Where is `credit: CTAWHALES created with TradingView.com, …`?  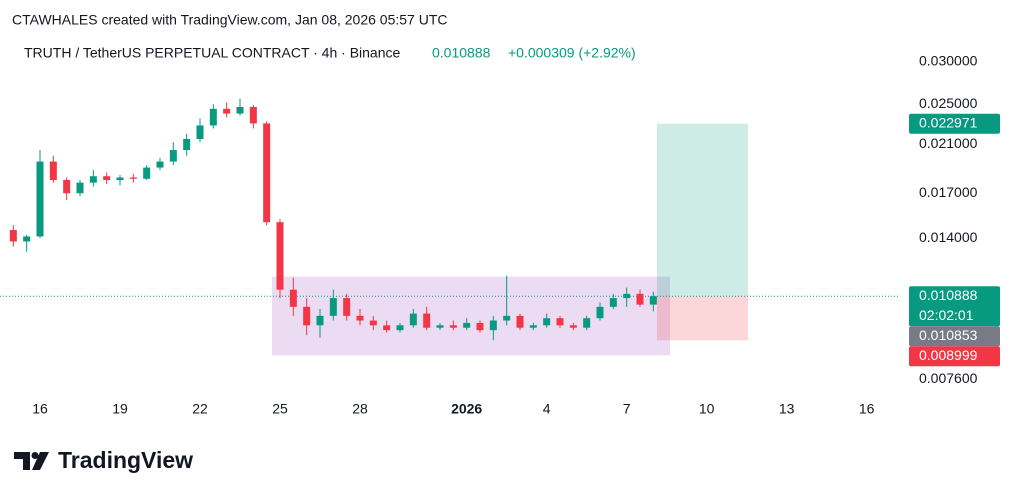
credit: CTAWHALES created with TradingView.com, … is located at coordinates (230, 20).